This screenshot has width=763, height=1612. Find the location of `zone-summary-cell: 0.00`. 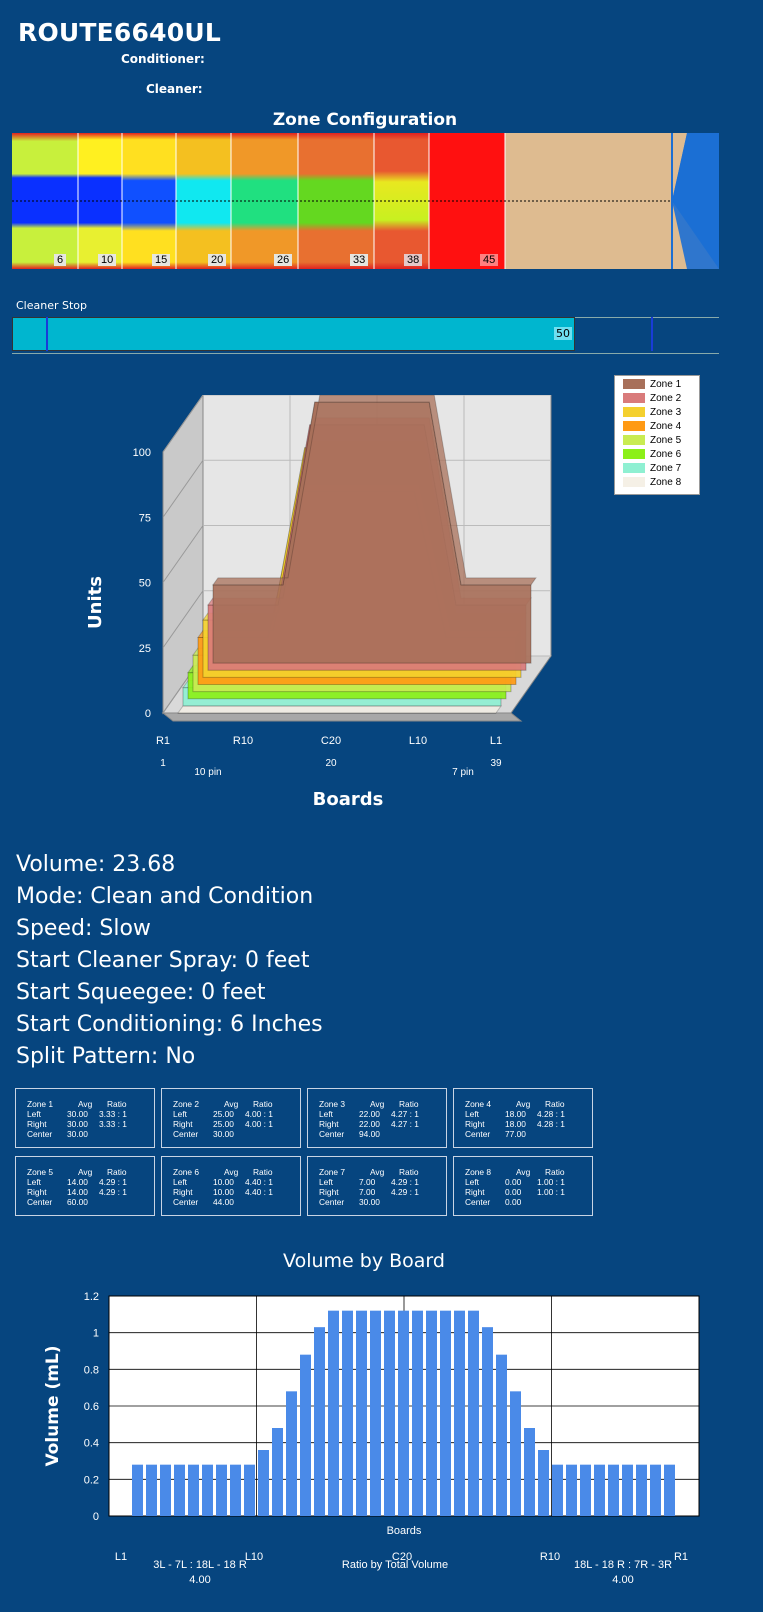

zone-summary-cell: 0.00 is located at coordinates (513, 1192).